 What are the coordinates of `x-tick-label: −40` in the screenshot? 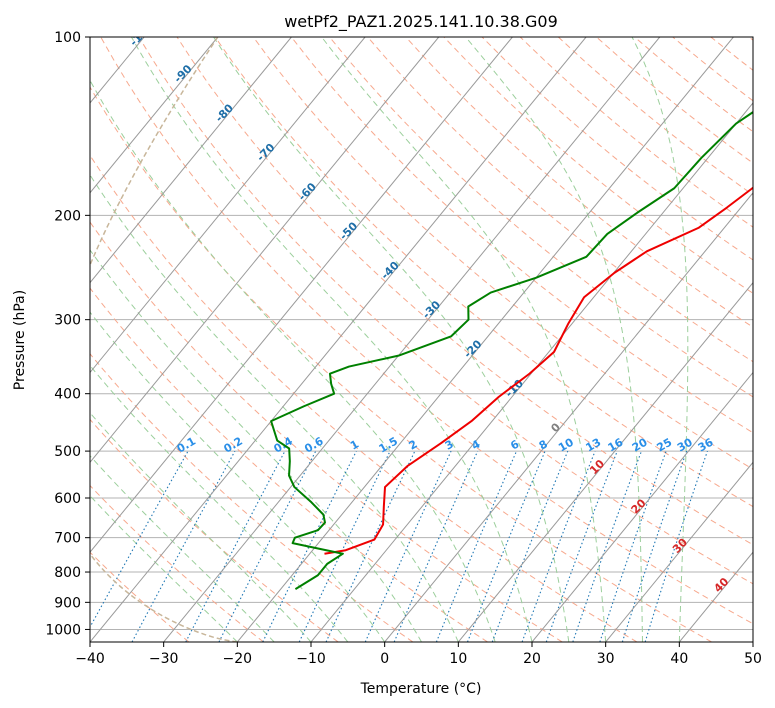 It's located at (90, 659).